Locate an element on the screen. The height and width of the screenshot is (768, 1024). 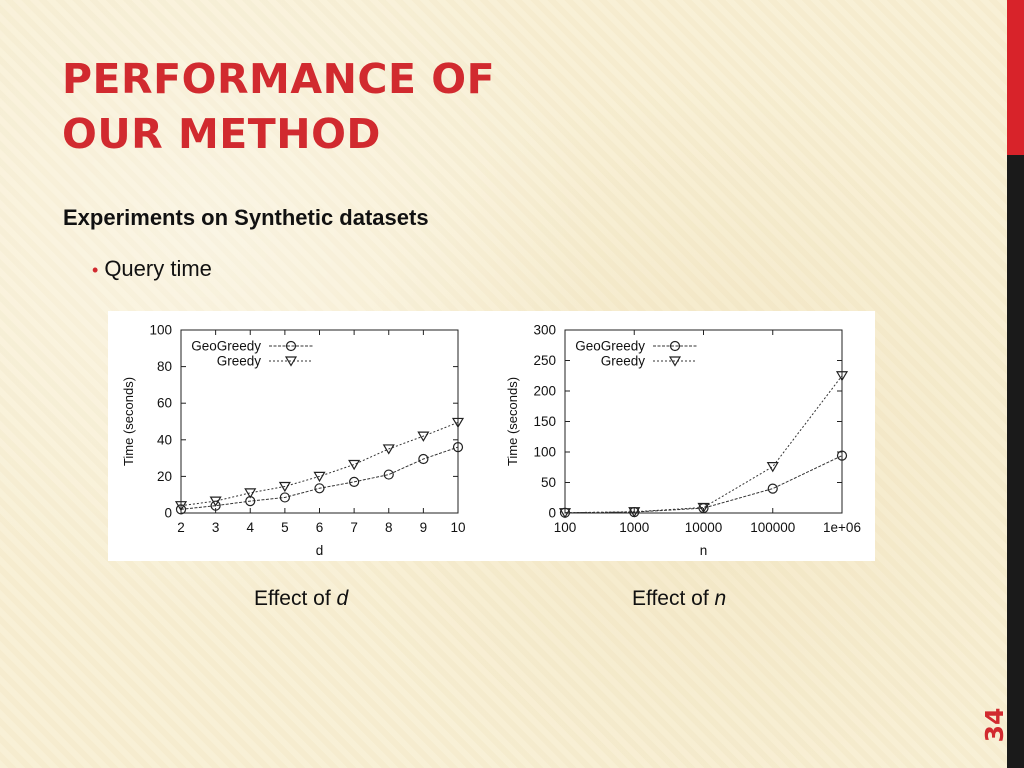
chart-2-x-tick-label: 100 is located at coordinates (565, 527).